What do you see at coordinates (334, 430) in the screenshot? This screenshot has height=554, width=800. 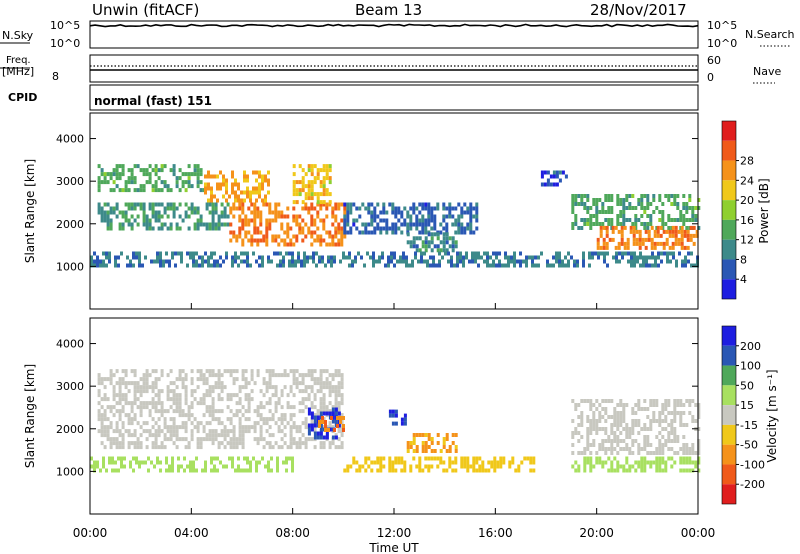 I see `velocity-echo-cell-r2` at bounding box center [334, 430].